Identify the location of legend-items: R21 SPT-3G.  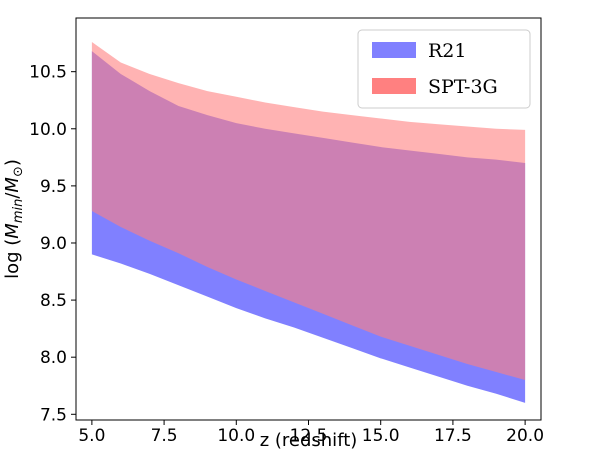
(435, 69).